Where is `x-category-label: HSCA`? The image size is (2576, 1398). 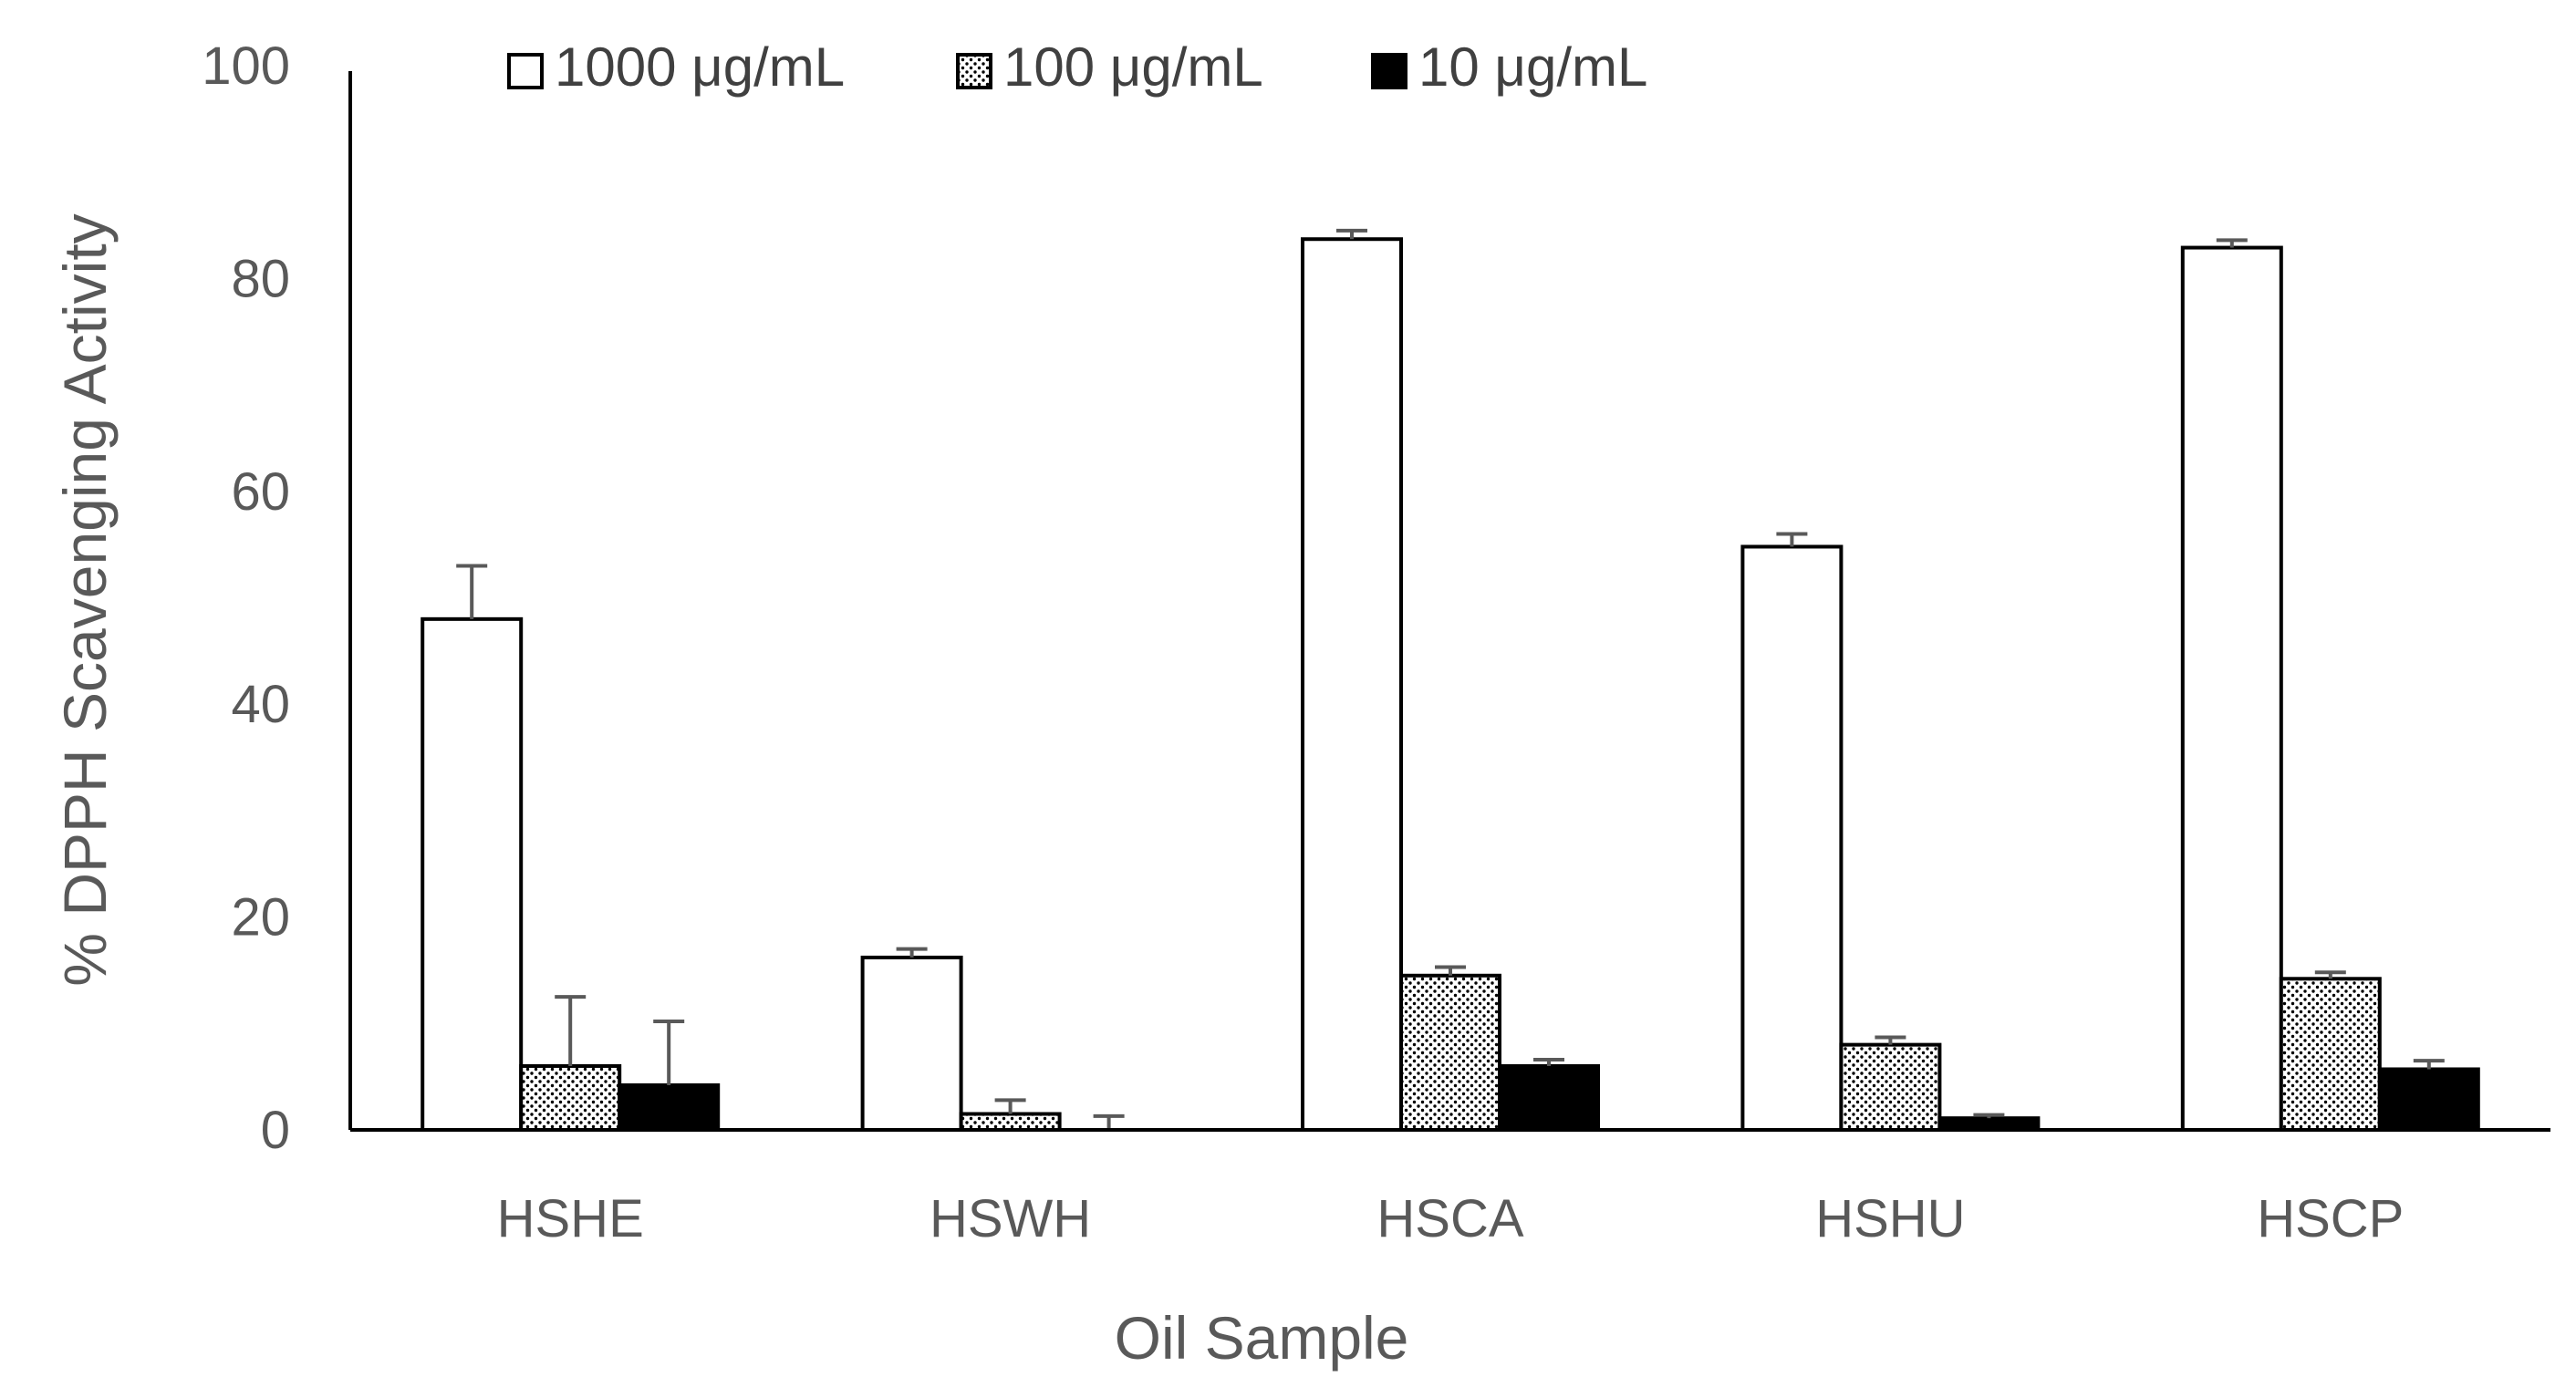
x-category-label: HSCA is located at coordinates (1449, 1218).